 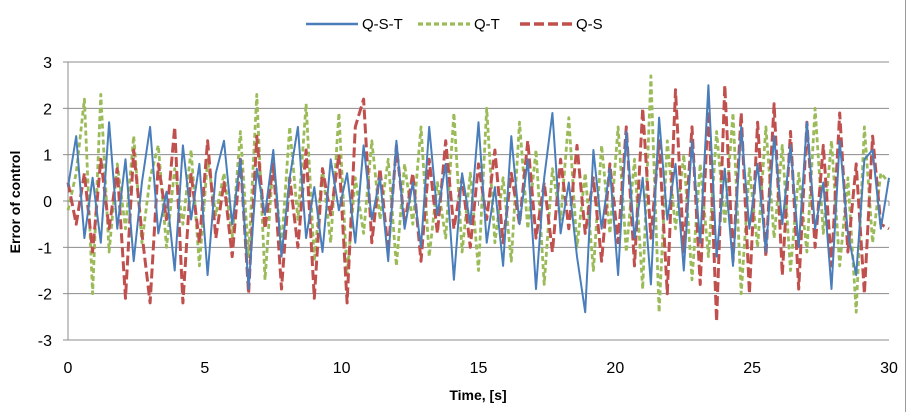 What do you see at coordinates (68, 368) in the screenshot?
I see `x-tick-label: 0` at bounding box center [68, 368].